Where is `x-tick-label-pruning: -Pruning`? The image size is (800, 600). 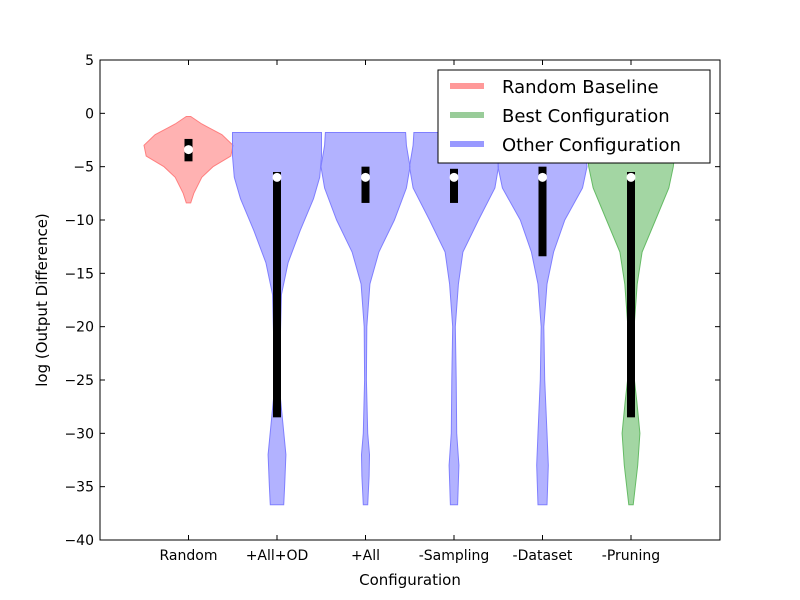 x-tick-label-pruning: -Pruning is located at coordinates (631, 556).